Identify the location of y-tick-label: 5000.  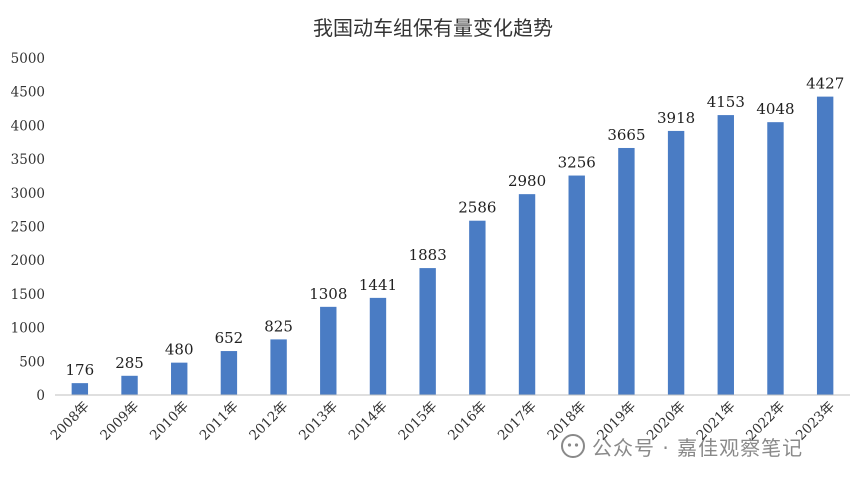
(28, 59).